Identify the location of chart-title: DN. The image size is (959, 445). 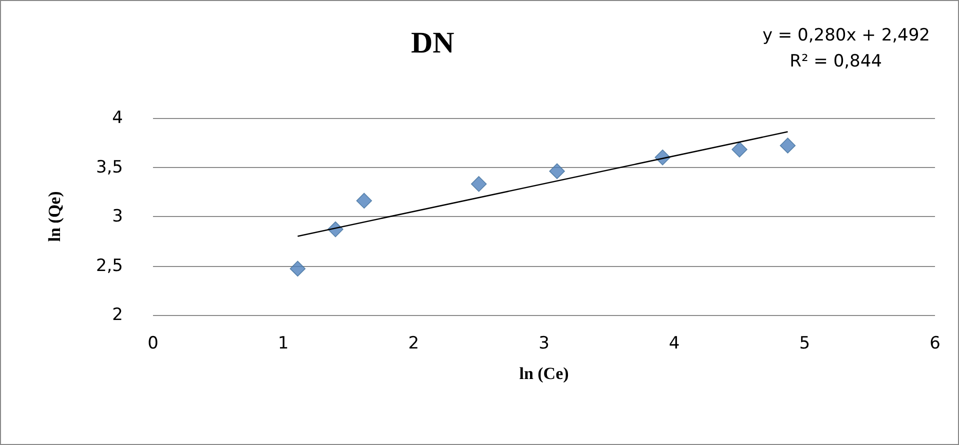
(433, 43).